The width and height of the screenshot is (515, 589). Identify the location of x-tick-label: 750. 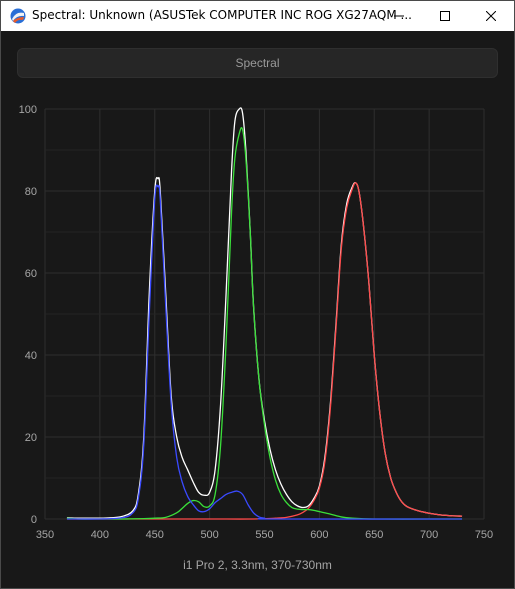
(484, 535).